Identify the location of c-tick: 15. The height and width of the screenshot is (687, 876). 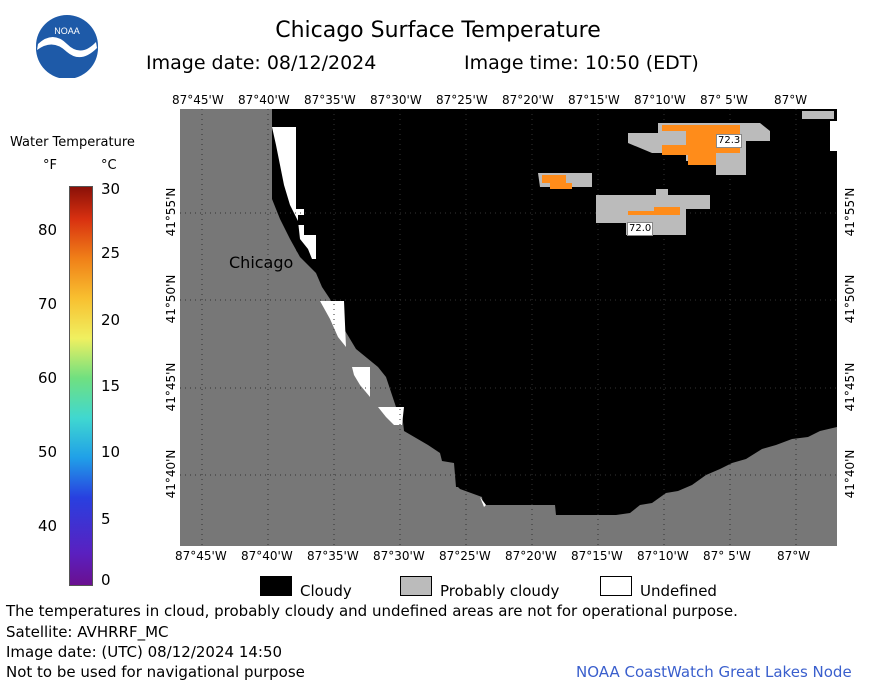
(111, 386).